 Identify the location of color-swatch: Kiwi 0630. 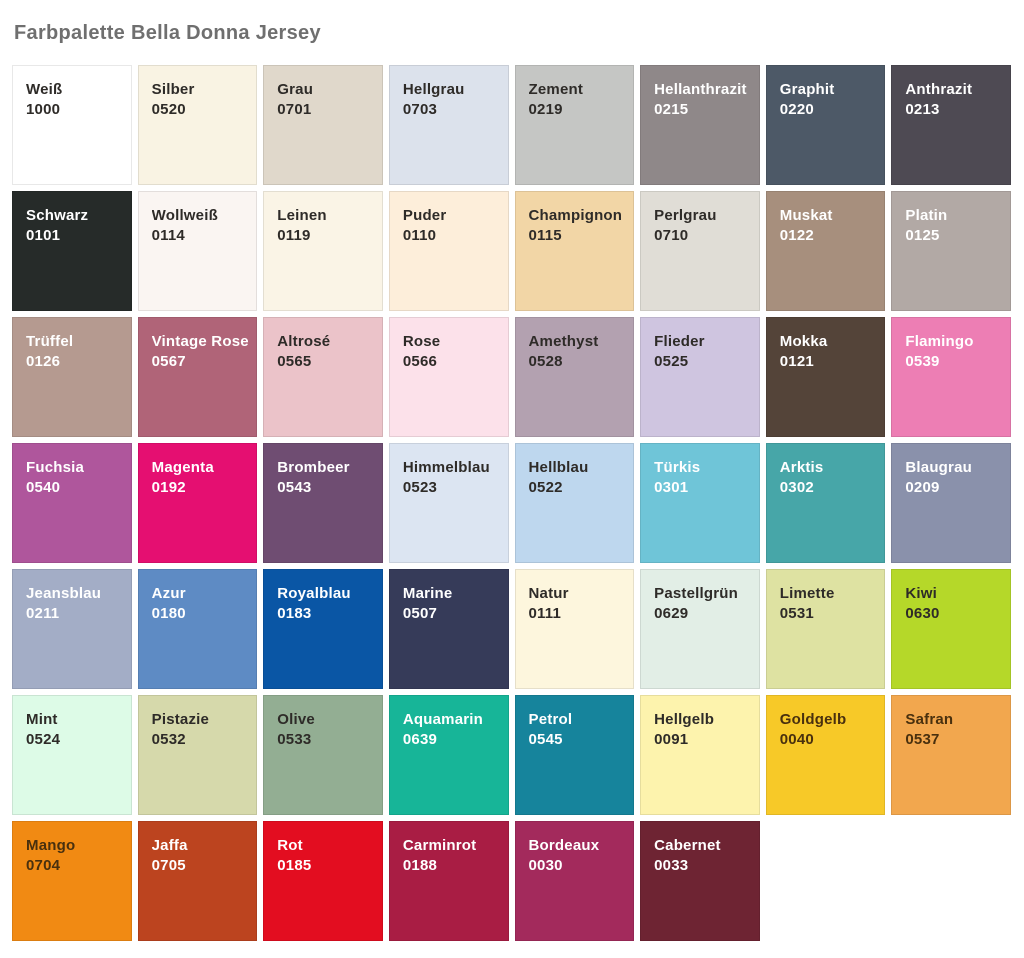
(951, 629).